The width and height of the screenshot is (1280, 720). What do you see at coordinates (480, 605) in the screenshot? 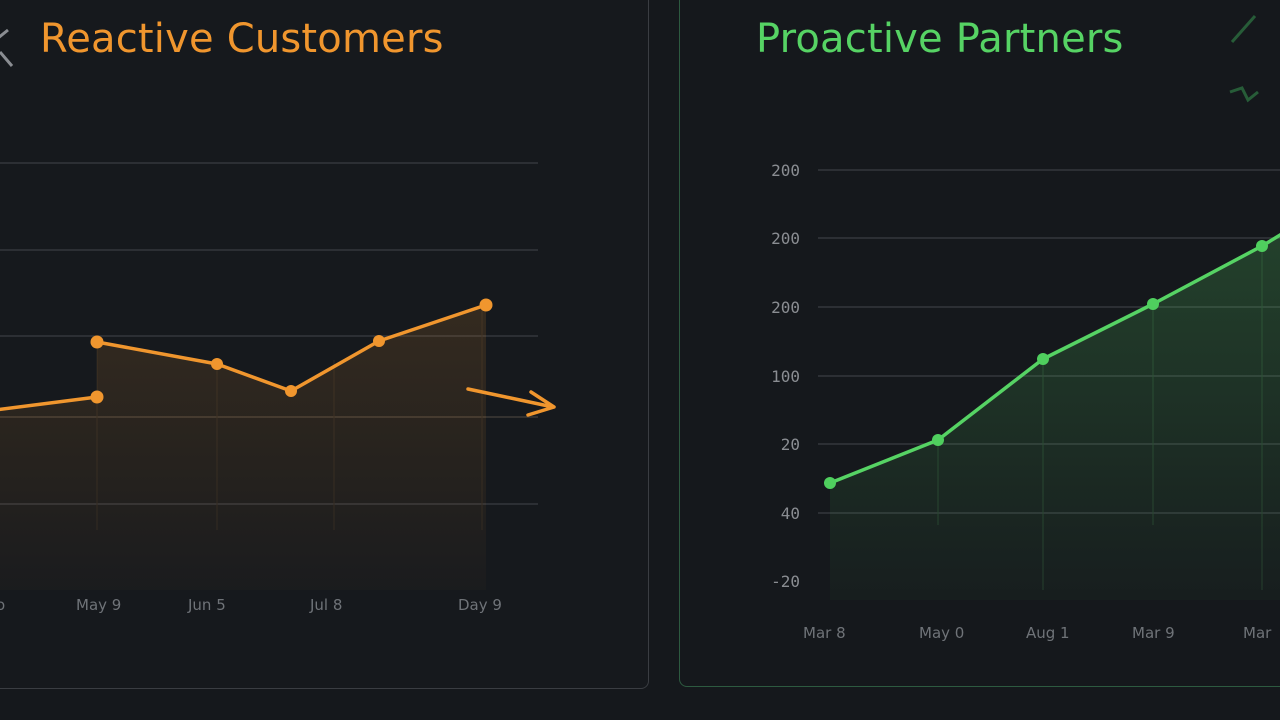
I see `x-axis-label: Day 9` at bounding box center [480, 605].